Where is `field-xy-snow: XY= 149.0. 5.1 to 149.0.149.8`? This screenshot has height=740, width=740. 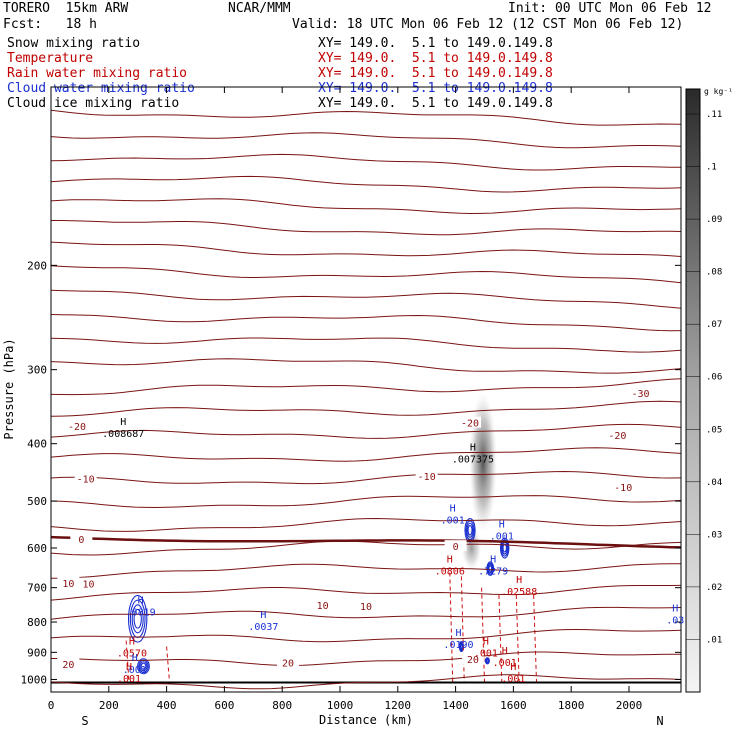 field-xy-snow: XY= 149.0. 5.1 to 149.0.149.8 is located at coordinates (435, 43).